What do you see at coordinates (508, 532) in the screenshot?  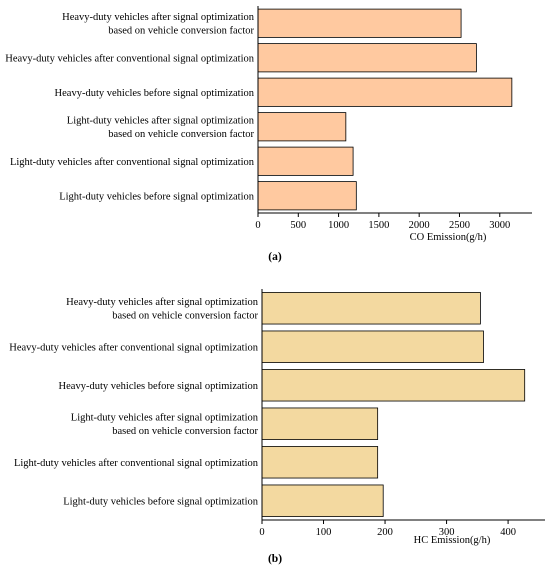 I see `x-tick-label: 400` at bounding box center [508, 532].